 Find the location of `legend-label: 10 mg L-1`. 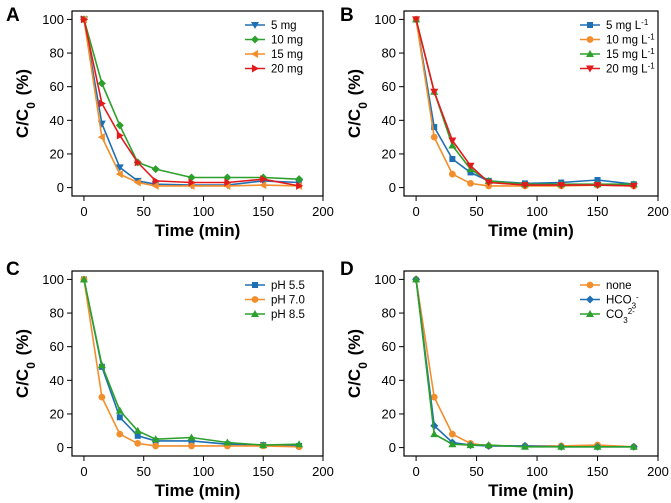

legend-label: 10 mg L-1 is located at coordinates (630, 39).